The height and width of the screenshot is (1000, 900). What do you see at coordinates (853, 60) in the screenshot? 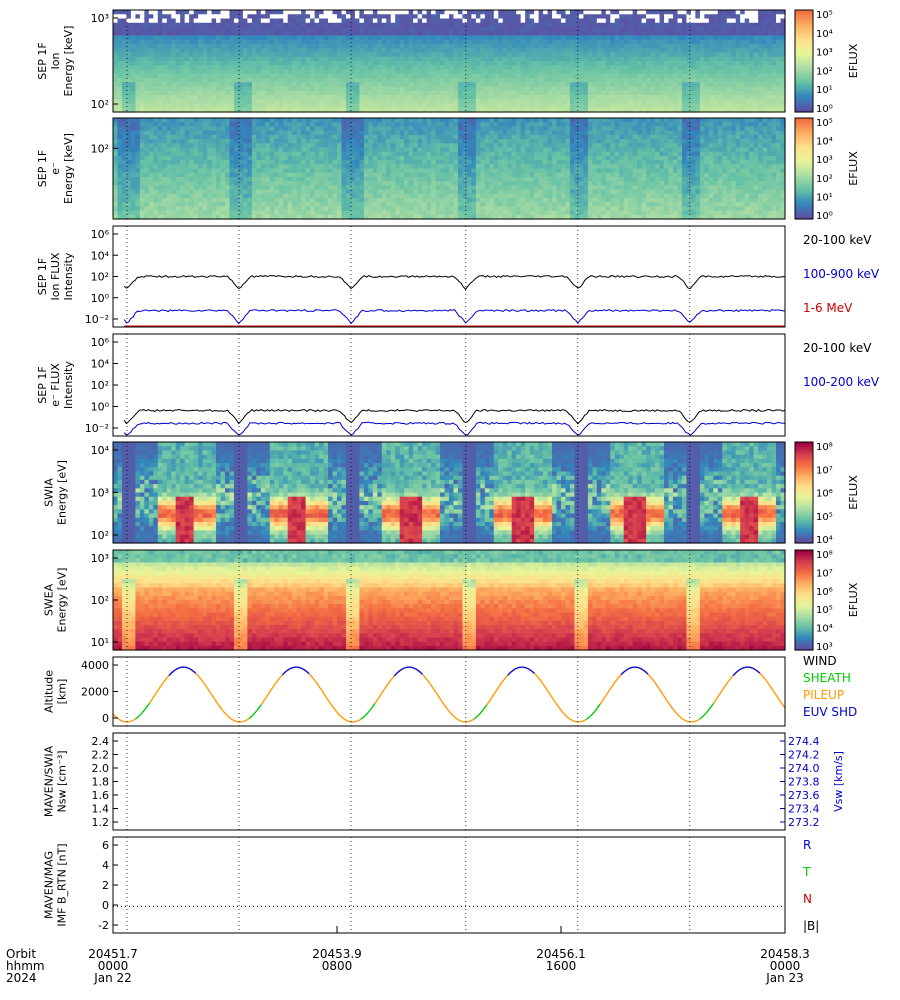
I see `sep_ion_spec-colorbar-label-text: EFLUX` at bounding box center [853, 60].